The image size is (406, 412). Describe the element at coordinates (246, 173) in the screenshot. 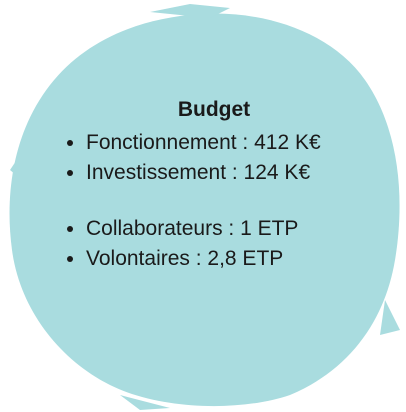

I see `list-item: Investissement : 124 K€` at that location.